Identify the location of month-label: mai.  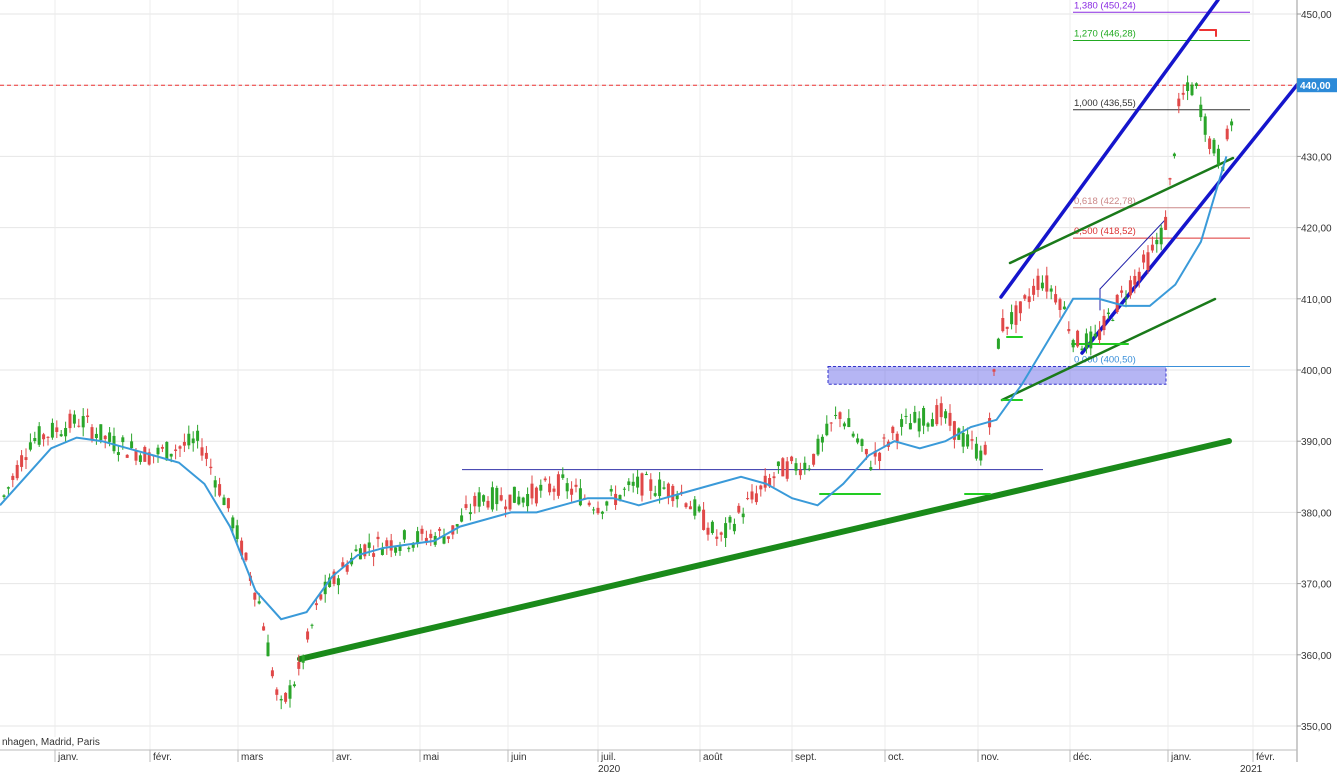
(431, 757).